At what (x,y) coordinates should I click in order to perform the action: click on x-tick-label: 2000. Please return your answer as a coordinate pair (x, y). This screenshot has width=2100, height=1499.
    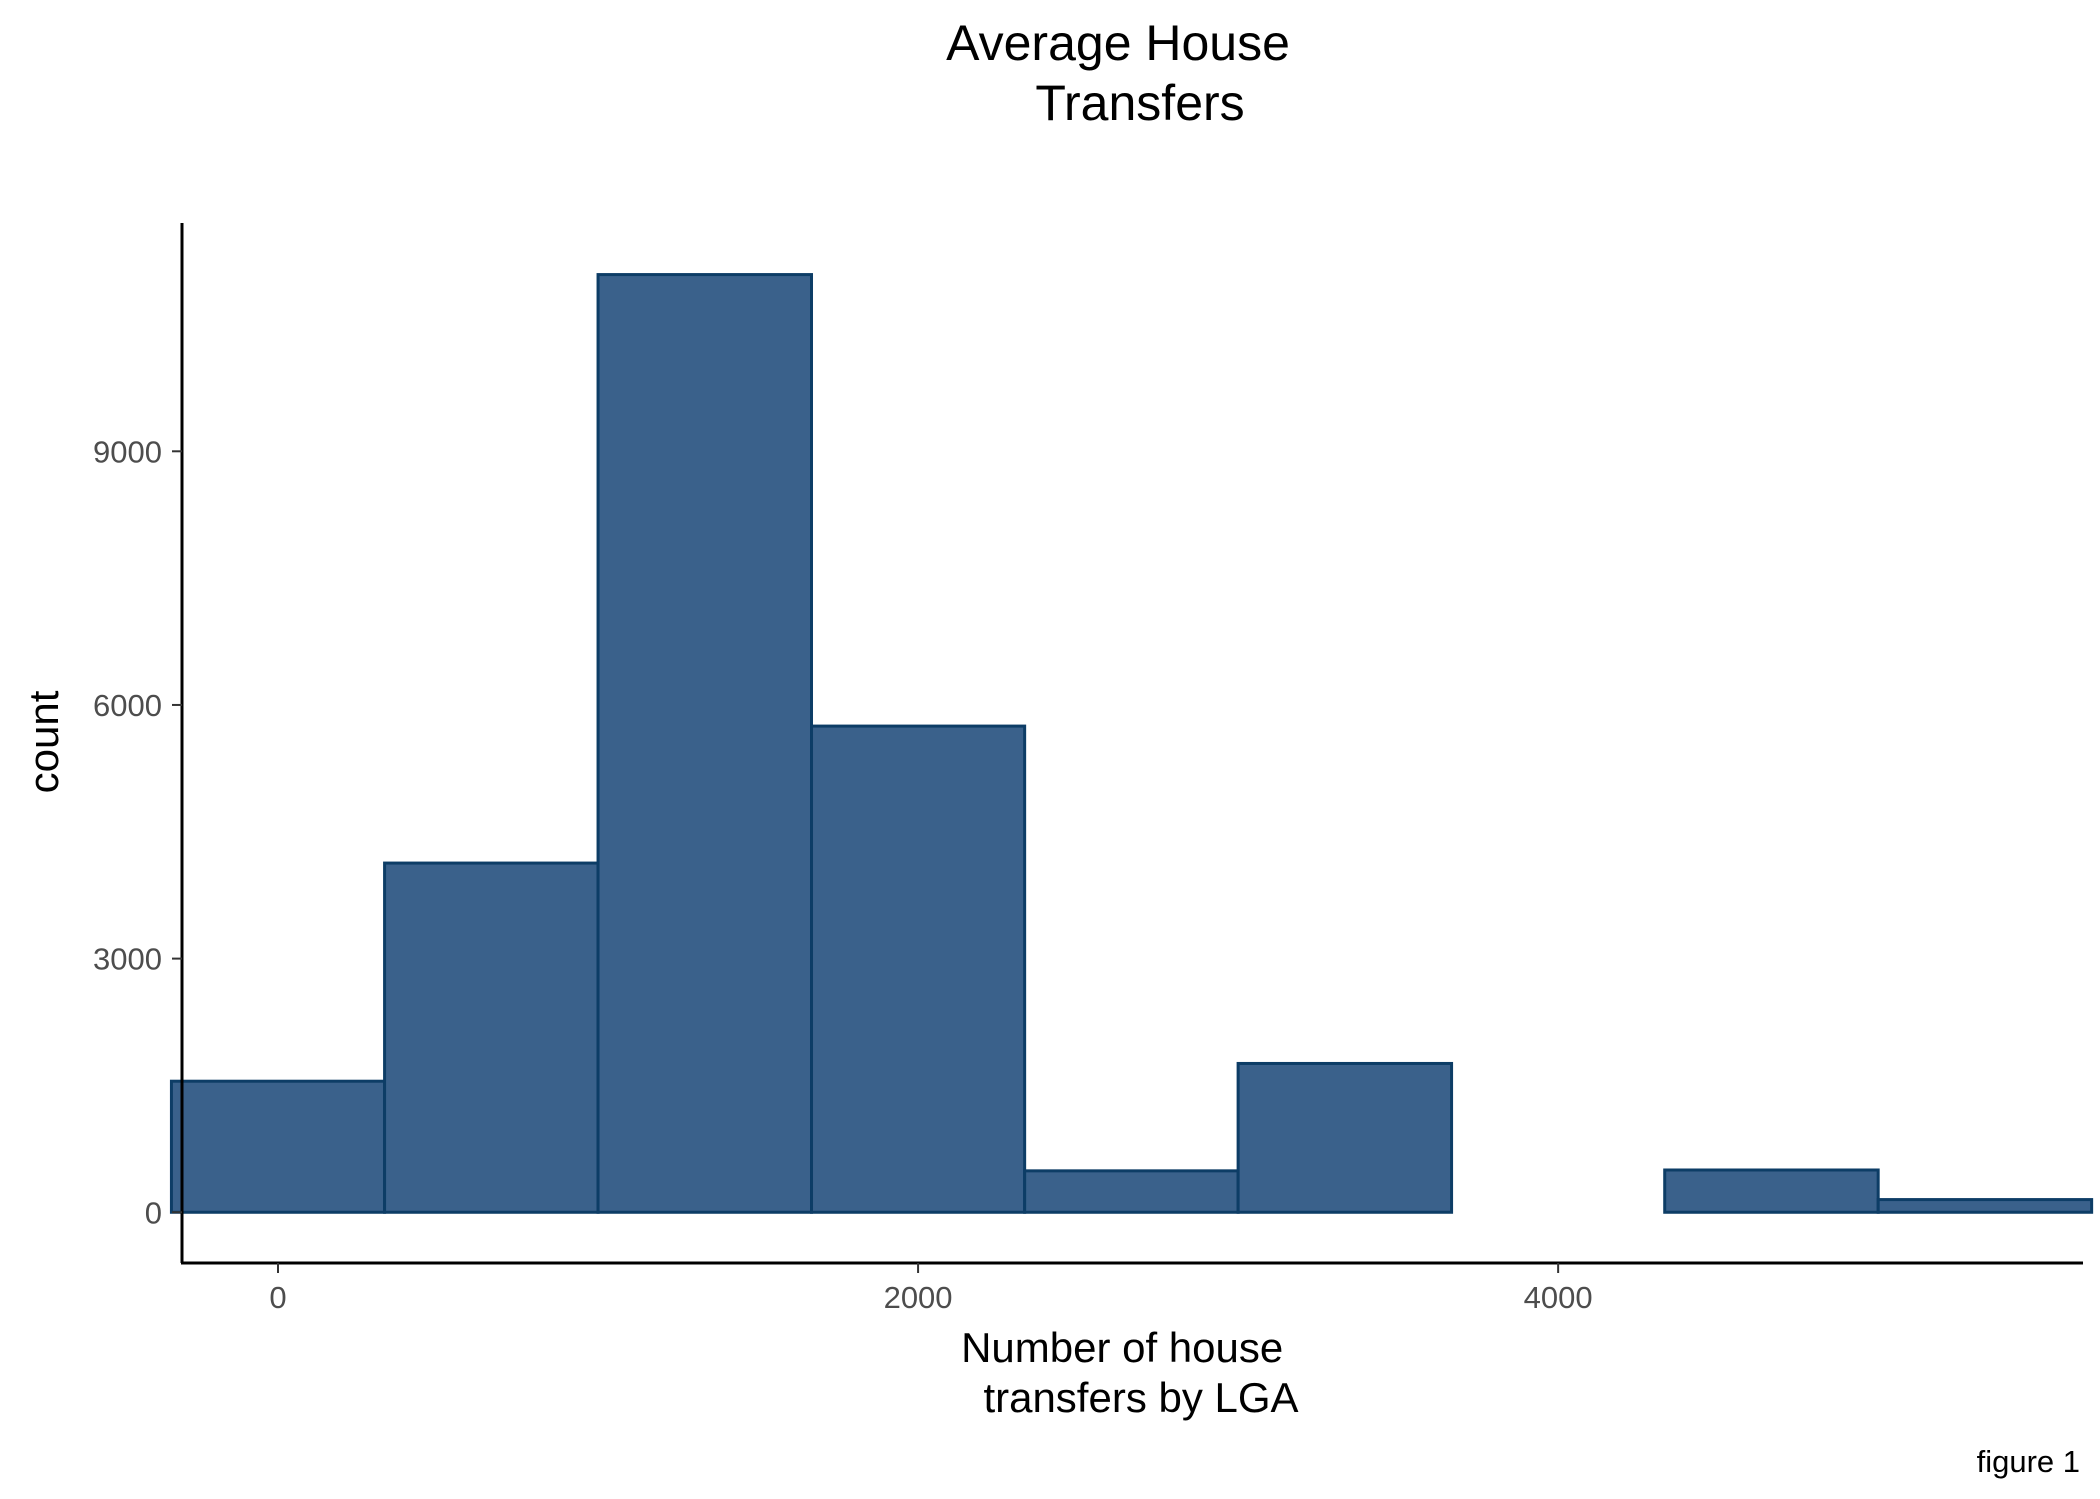
    Looking at the image, I should click on (918, 1297).